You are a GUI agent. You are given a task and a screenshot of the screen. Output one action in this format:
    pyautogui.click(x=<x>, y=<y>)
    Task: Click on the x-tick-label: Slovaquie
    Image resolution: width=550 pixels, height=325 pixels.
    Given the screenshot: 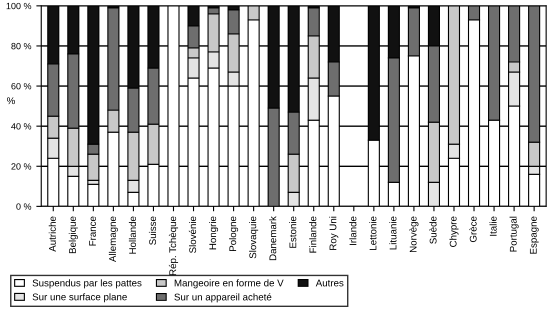 What is the action you would take?
    pyautogui.click(x=253, y=237)
    